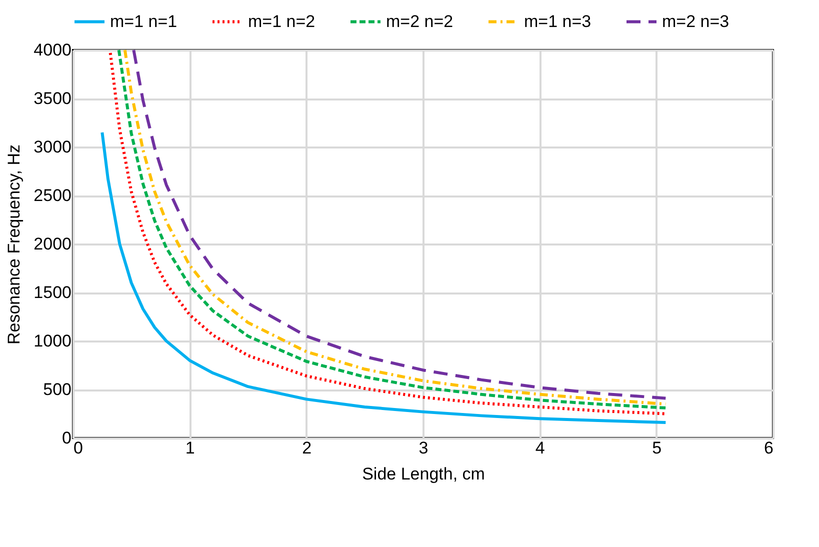 Image resolution: width=819 pixels, height=547 pixels. What do you see at coordinates (558, 21) in the screenshot?
I see `legend-label: m=1 n=3` at bounding box center [558, 21].